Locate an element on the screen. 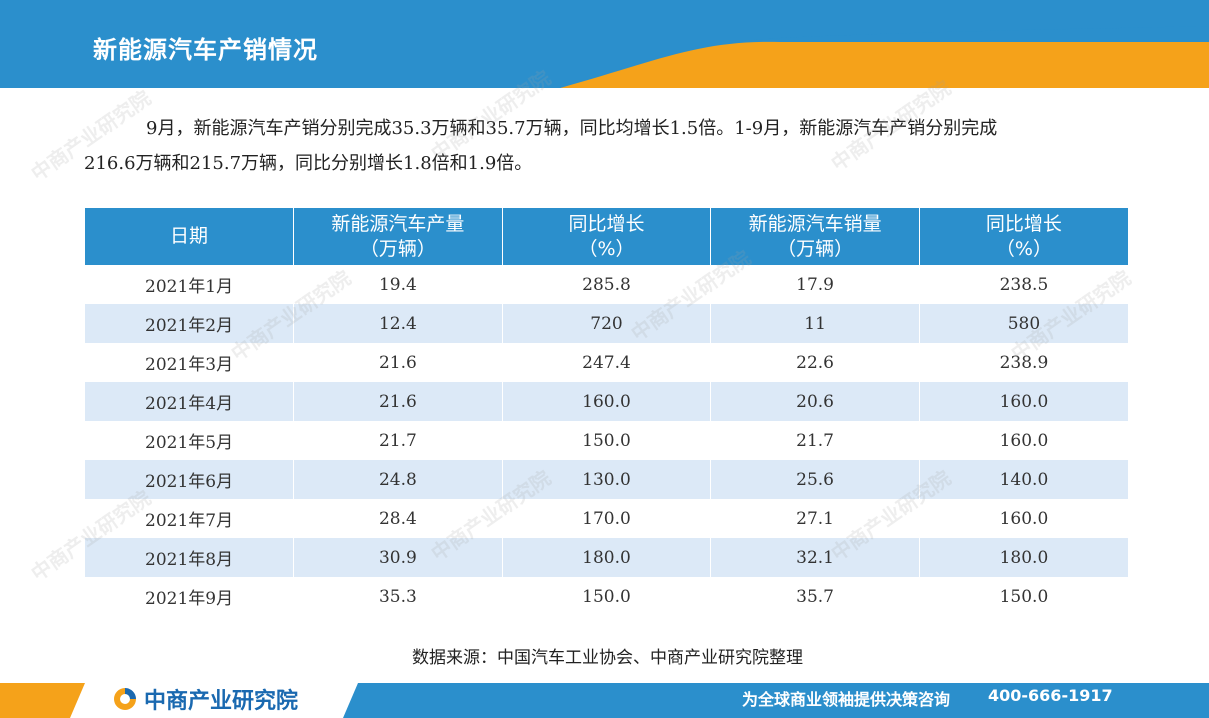 The height and width of the screenshot is (718, 1209). footer-logo: 中商产业研究院 is located at coordinates (205, 699).